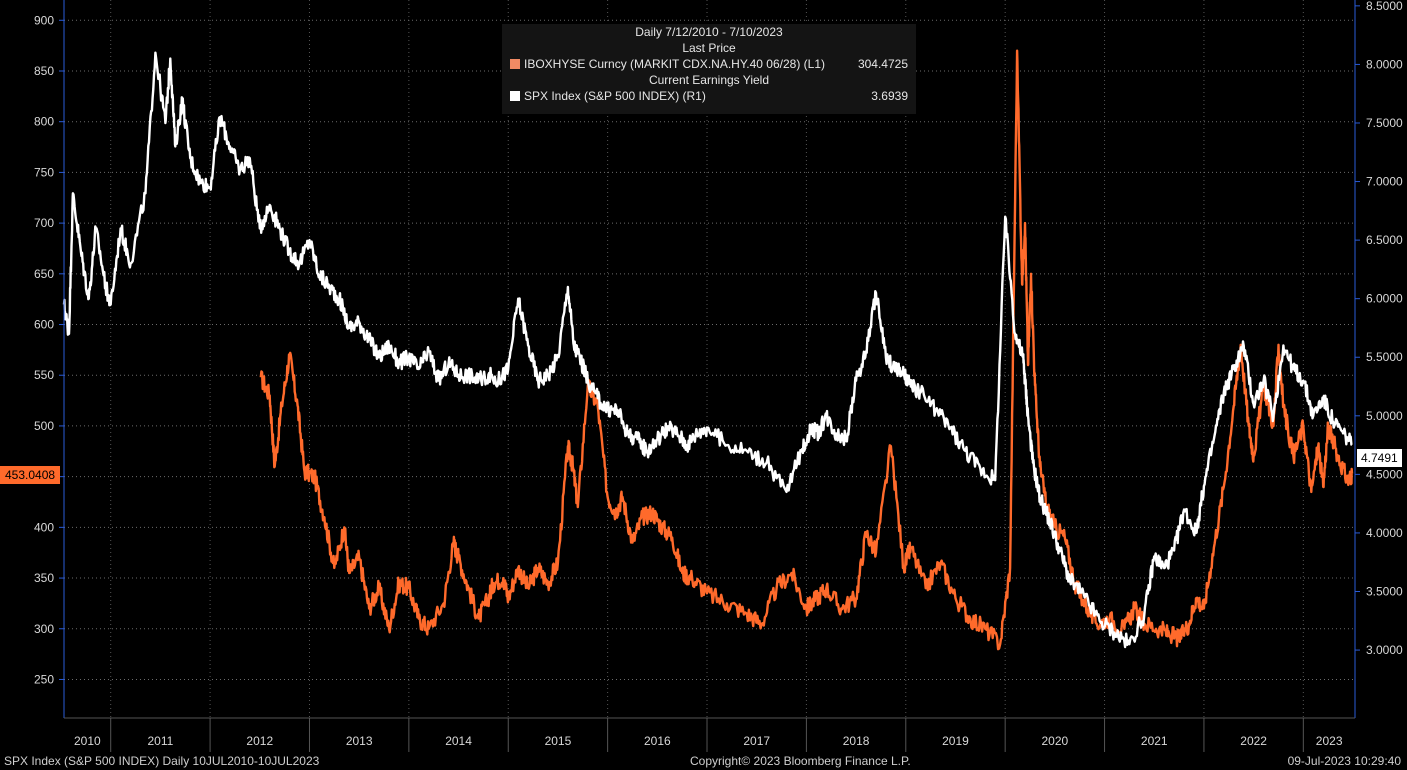  Describe the element at coordinates (1384, 123) in the screenshot. I see `right-tick-label: 7.5000` at that location.